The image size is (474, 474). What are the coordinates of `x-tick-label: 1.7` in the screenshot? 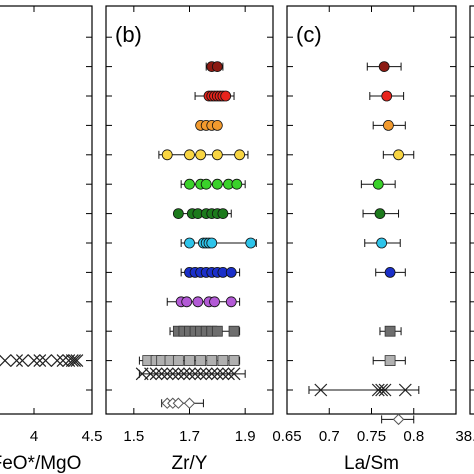 It's located at (189, 436).